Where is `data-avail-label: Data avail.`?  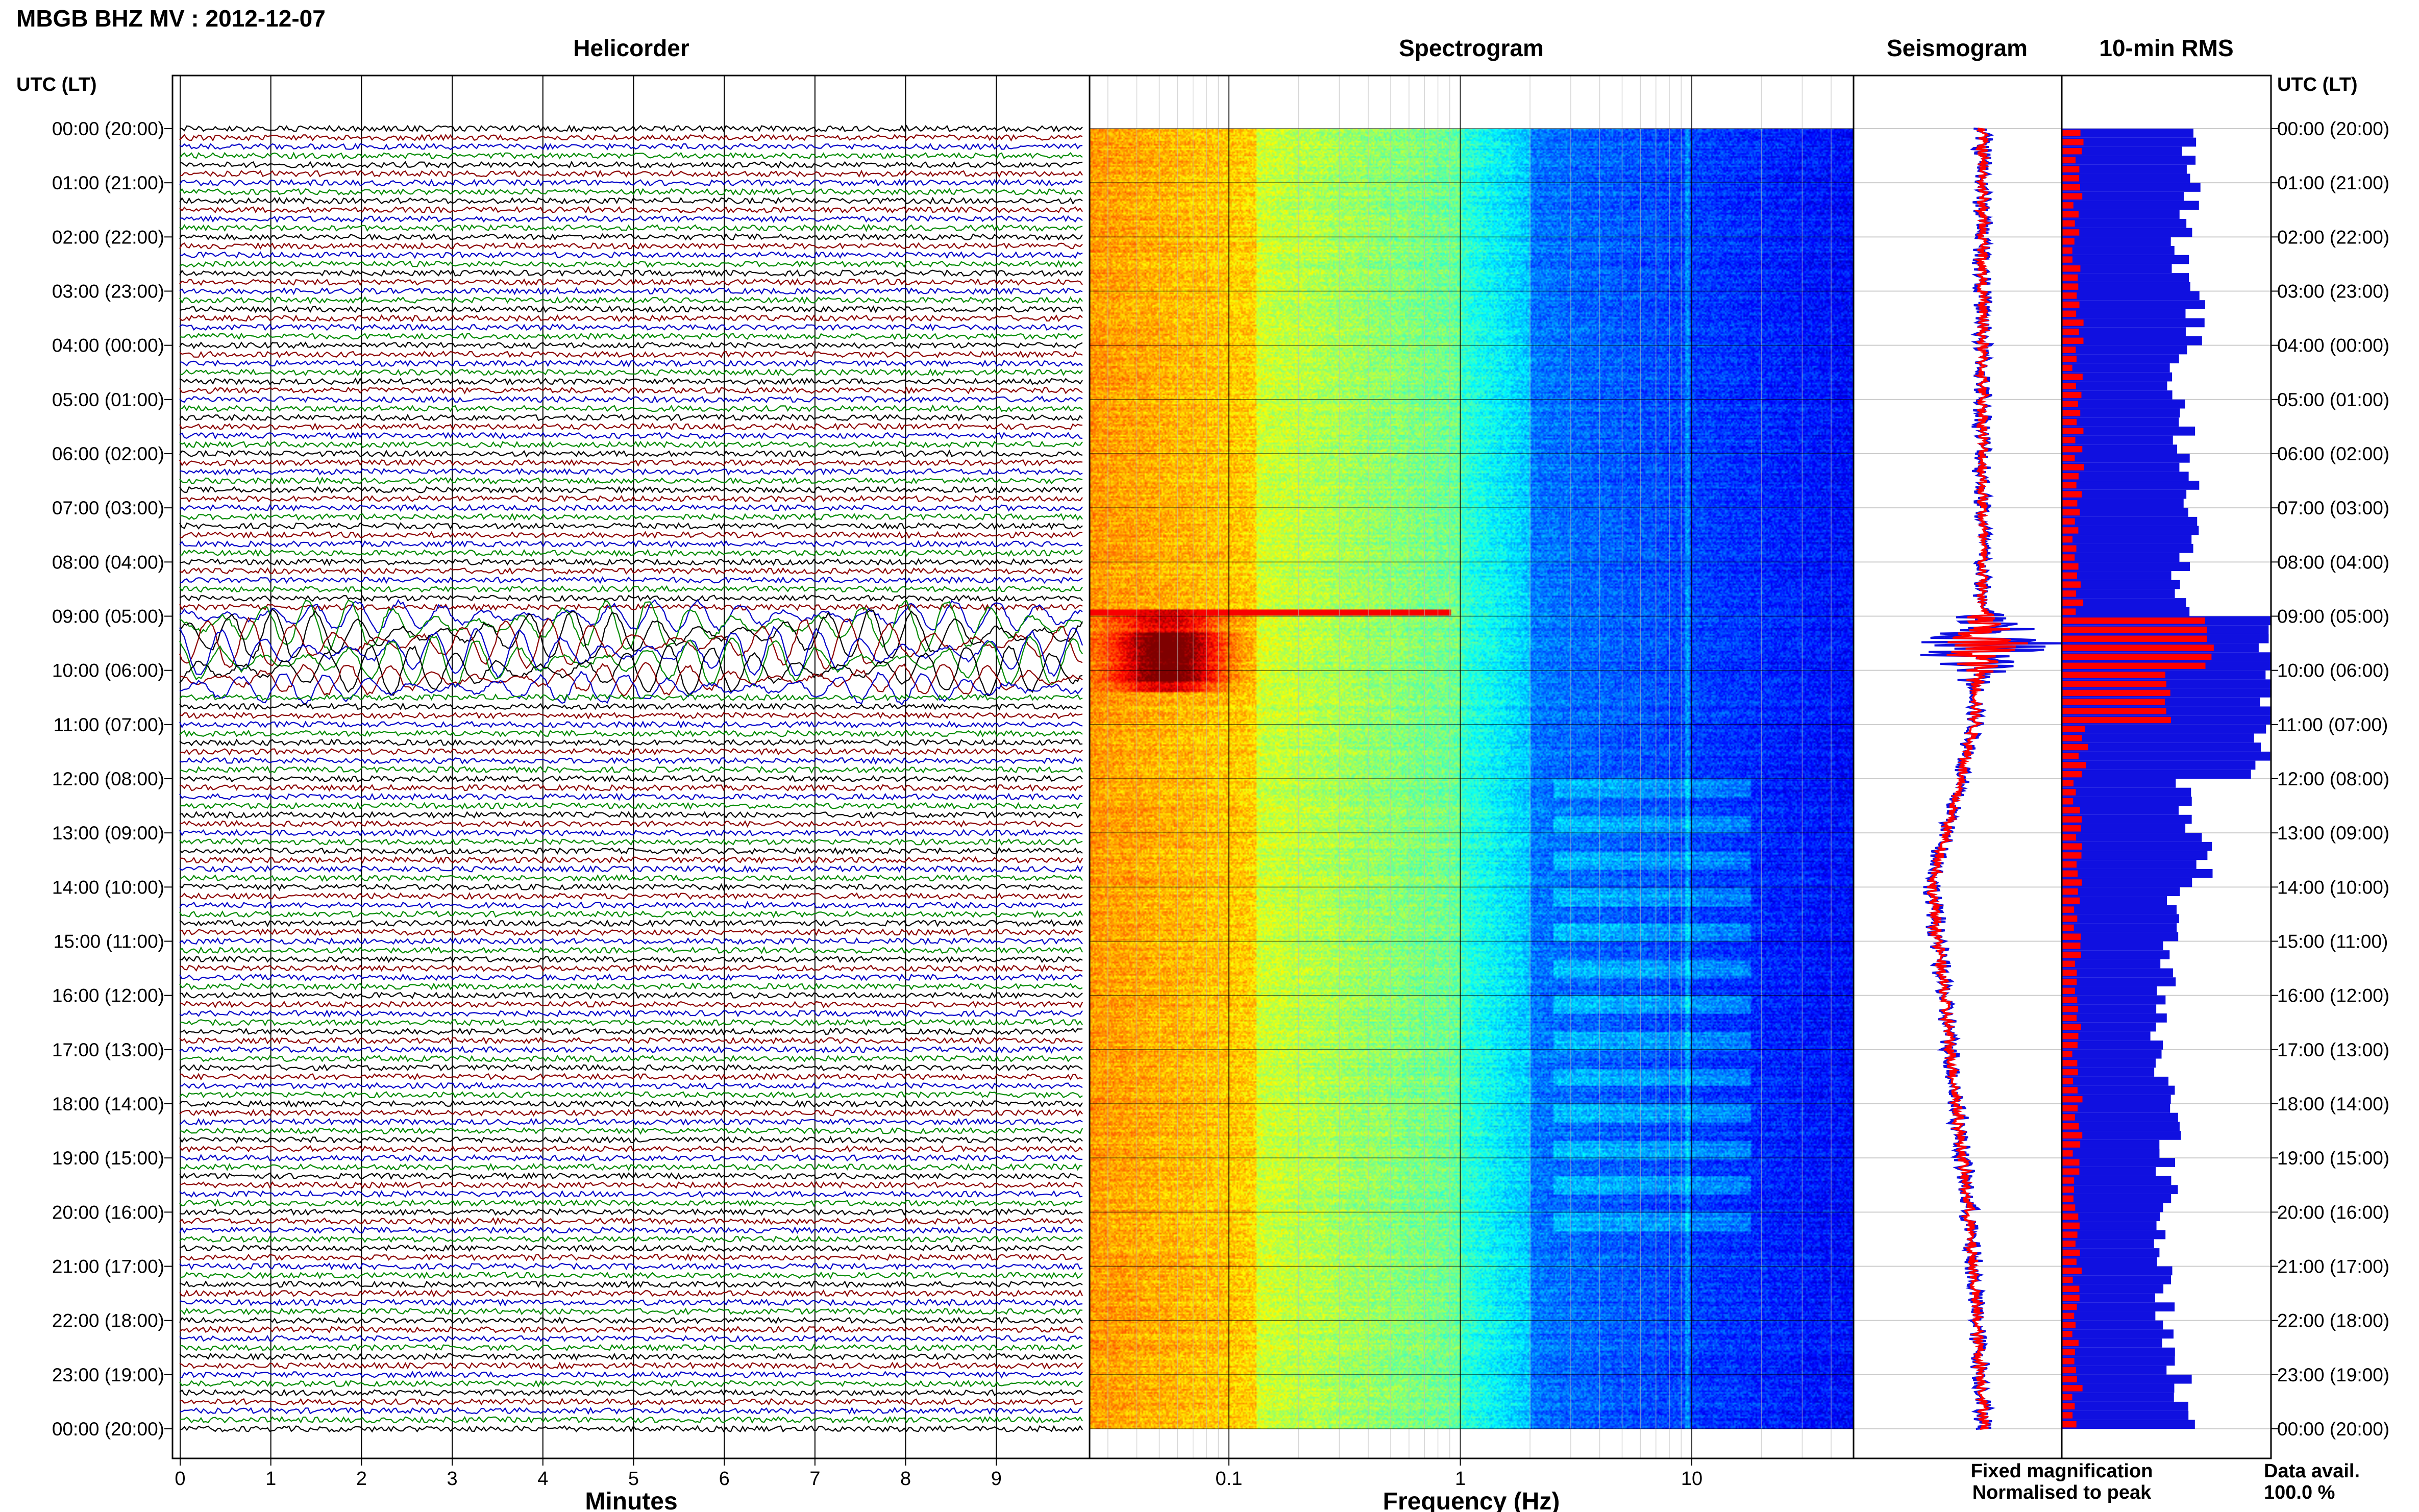 data-avail-label: Data avail. is located at coordinates (2312, 1471).